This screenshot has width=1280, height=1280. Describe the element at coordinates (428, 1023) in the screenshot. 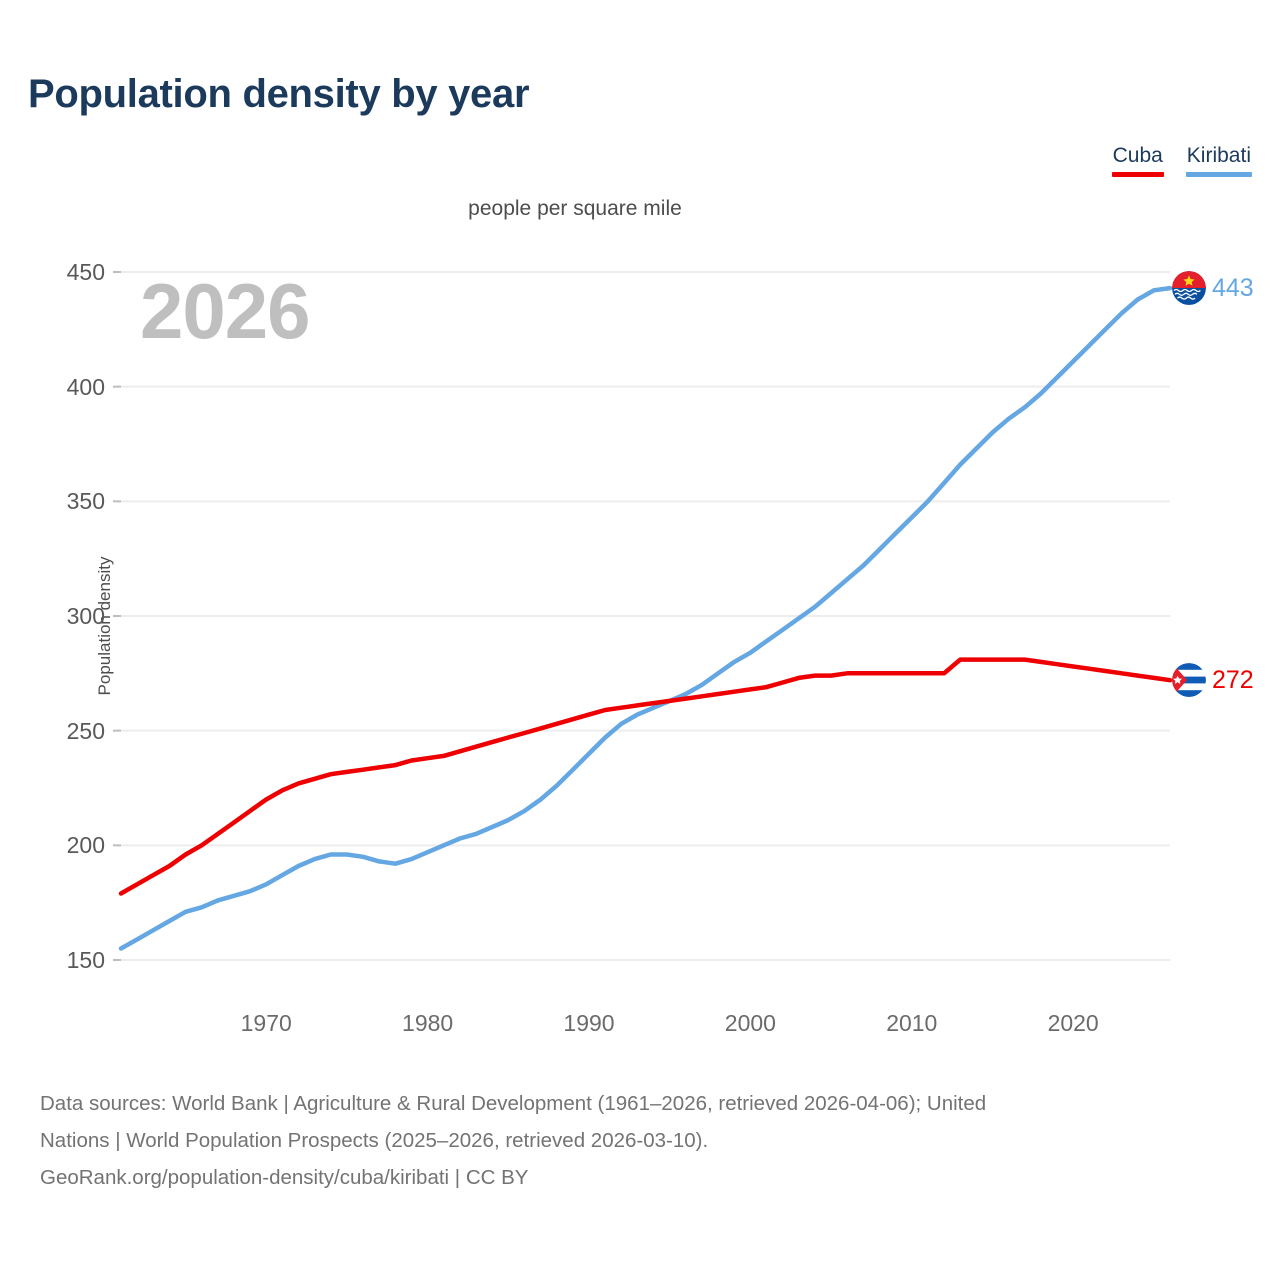

I see `x-tick-label: 1980` at that location.